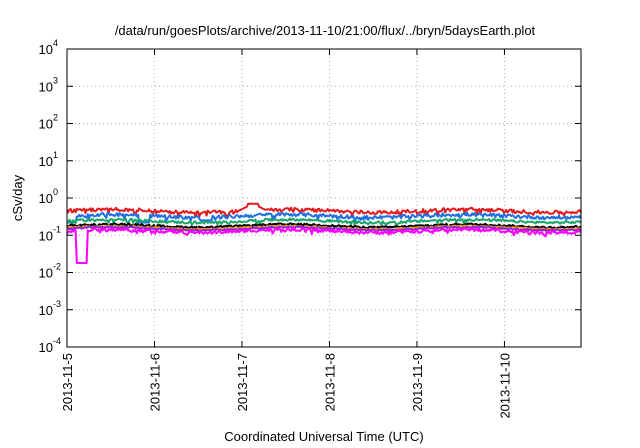 The width and height of the screenshot is (640, 448). What do you see at coordinates (55, 155) in the screenshot?
I see `y-tick-exponent: 1` at bounding box center [55, 155].